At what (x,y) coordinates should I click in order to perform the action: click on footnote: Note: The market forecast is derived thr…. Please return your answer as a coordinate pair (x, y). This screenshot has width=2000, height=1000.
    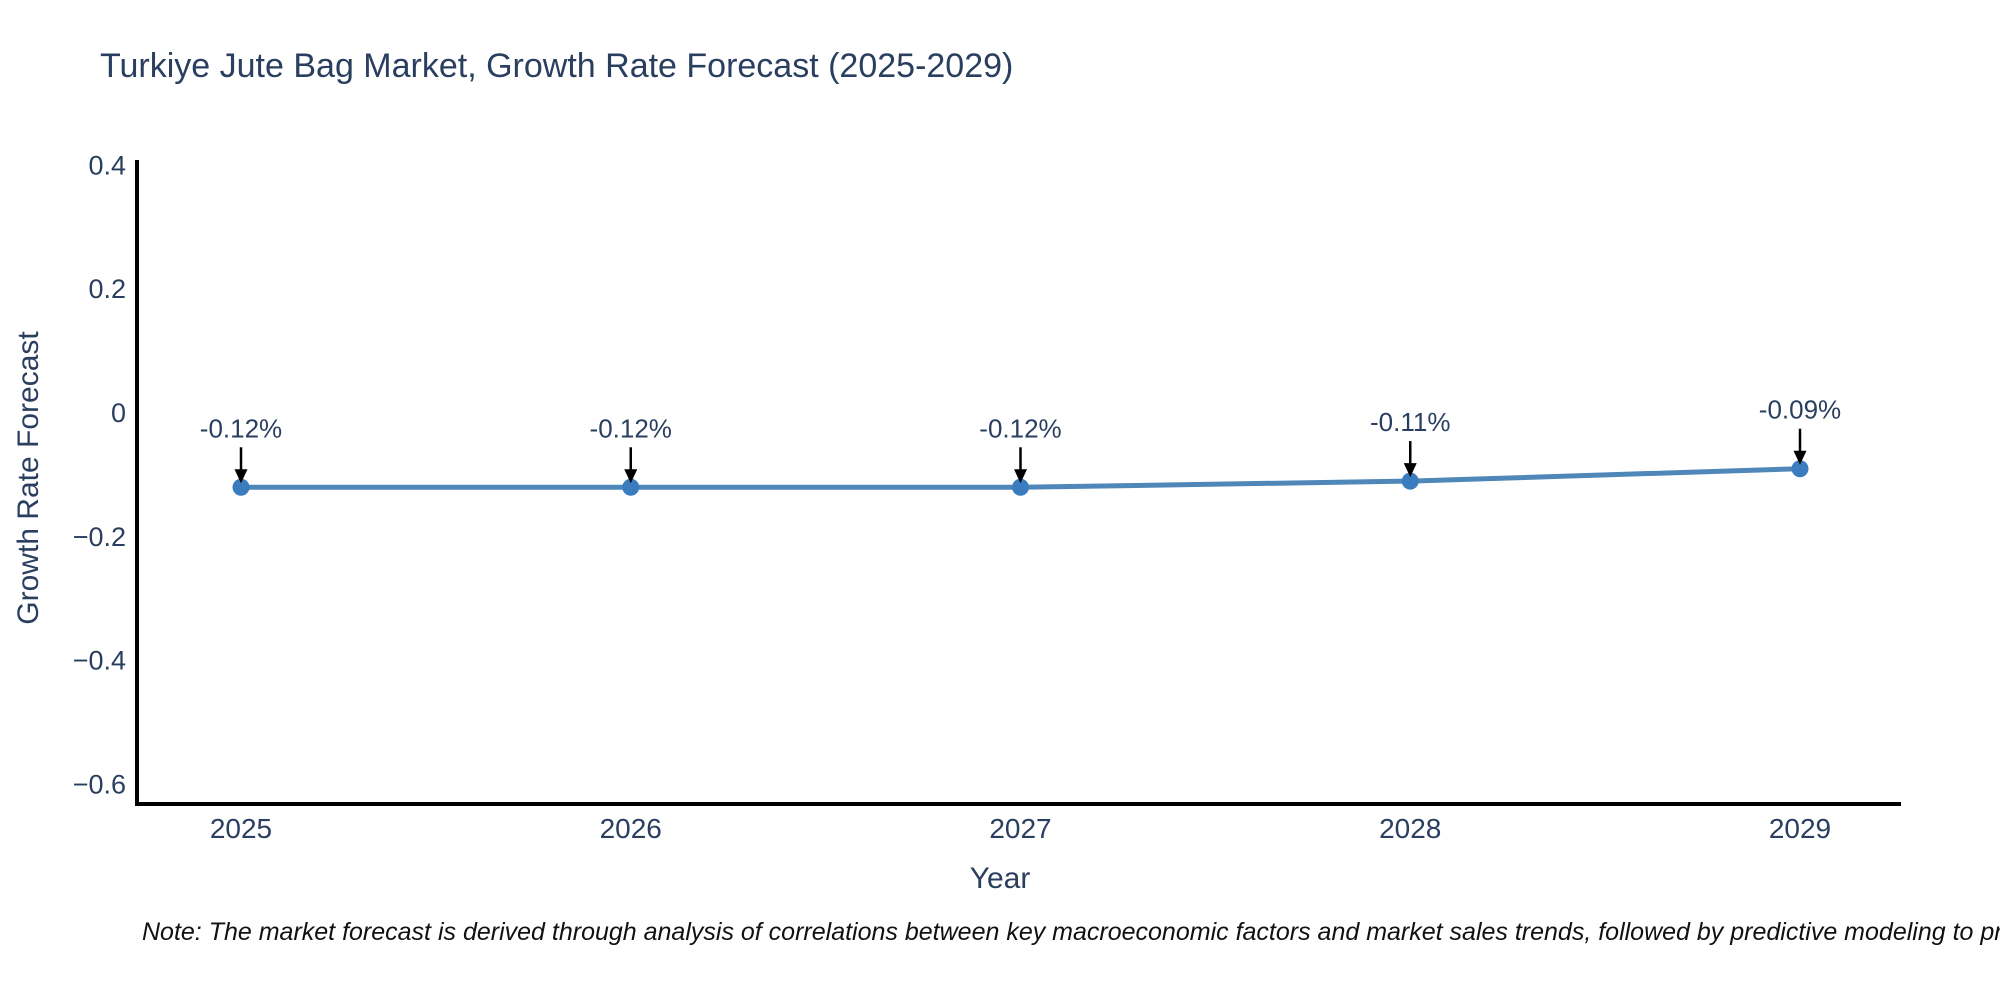
    Looking at the image, I should click on (1071, 932).